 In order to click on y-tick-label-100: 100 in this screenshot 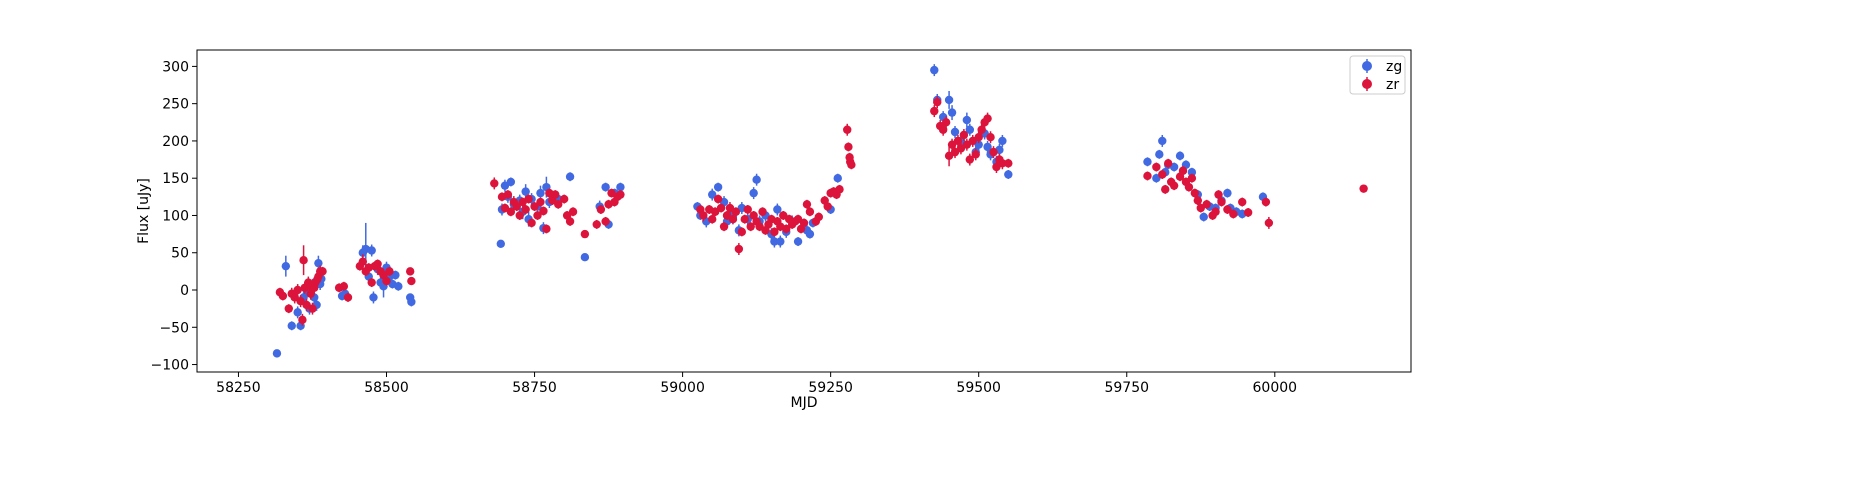, I will do `click(175, 216)`.